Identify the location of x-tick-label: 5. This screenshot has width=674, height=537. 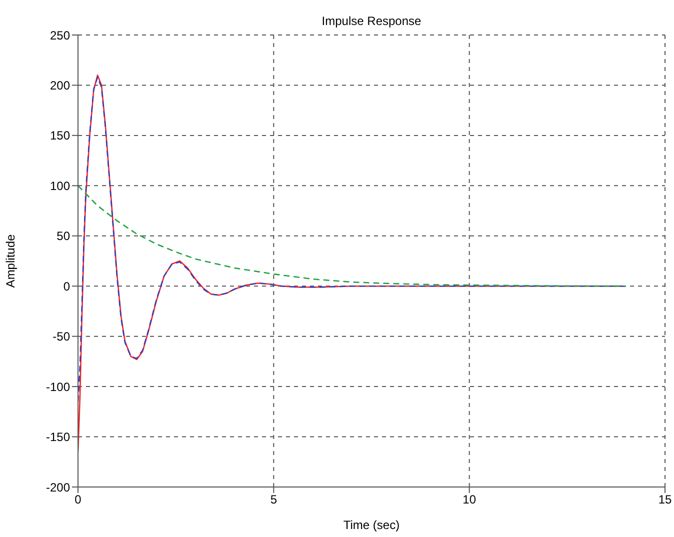
(274, 499).